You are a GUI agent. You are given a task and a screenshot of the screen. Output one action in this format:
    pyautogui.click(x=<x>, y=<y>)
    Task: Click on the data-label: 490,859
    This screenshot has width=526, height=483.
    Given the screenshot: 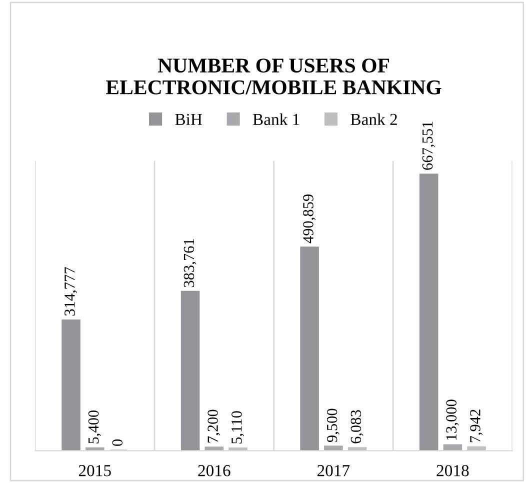 What is the action you would take?
    pyautogui.click(x=309, y=219)
    